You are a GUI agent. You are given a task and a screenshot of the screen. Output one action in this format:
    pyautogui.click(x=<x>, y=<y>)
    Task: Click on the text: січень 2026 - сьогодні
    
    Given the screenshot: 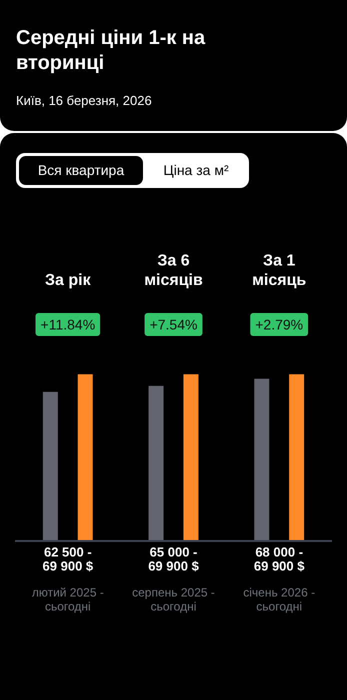 What is the action you would take?
    pyautogui.click(x=279, y=599)
    